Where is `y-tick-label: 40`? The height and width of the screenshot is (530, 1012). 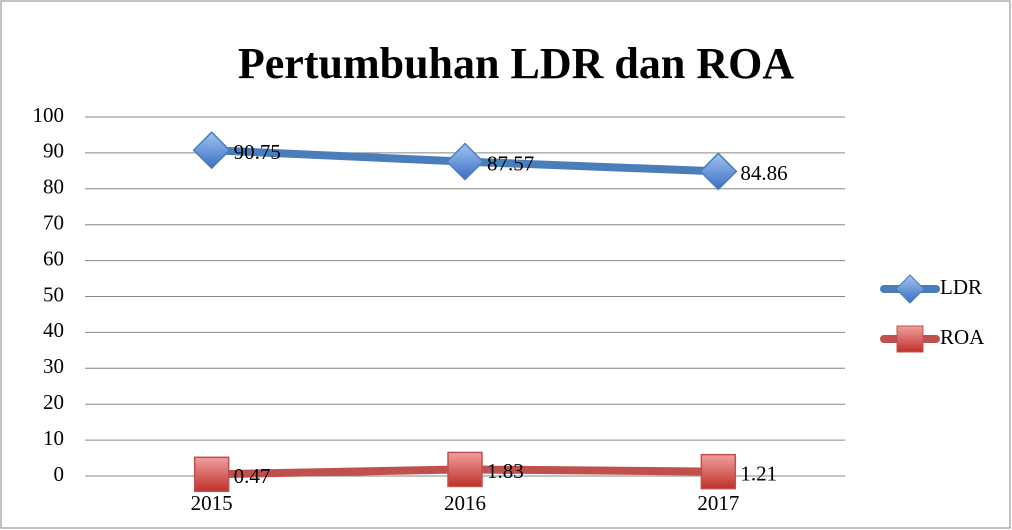
y-tick-label: 40 is located at coordinates (53, 330).